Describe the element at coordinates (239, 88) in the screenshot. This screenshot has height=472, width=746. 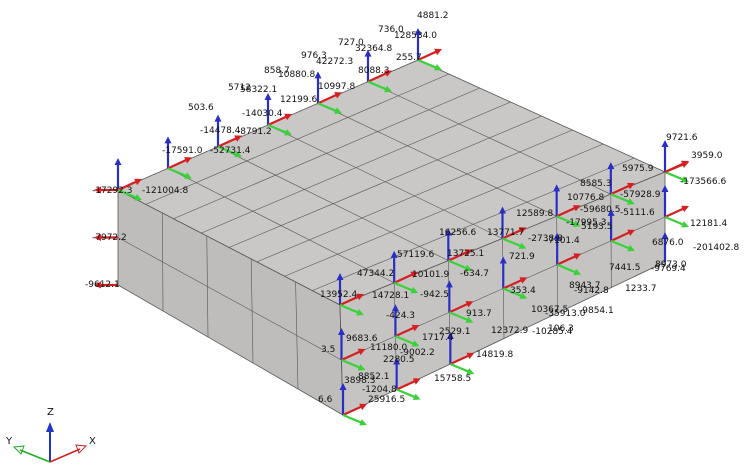
I see `load-label: 5712` at that location.